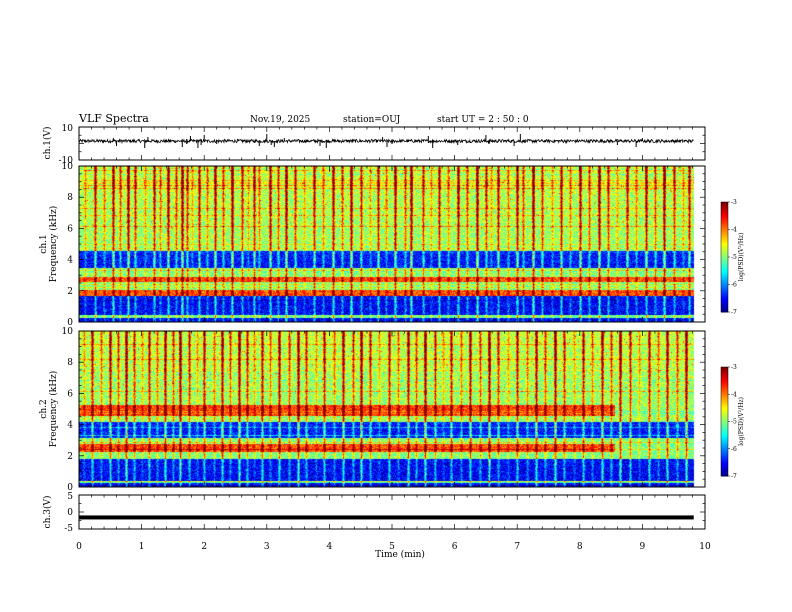  Describe the element at coordinates (44, 243) in the screenshot. I see `ch1-spectrogram-ylabel-channel: ch.1` at that location.